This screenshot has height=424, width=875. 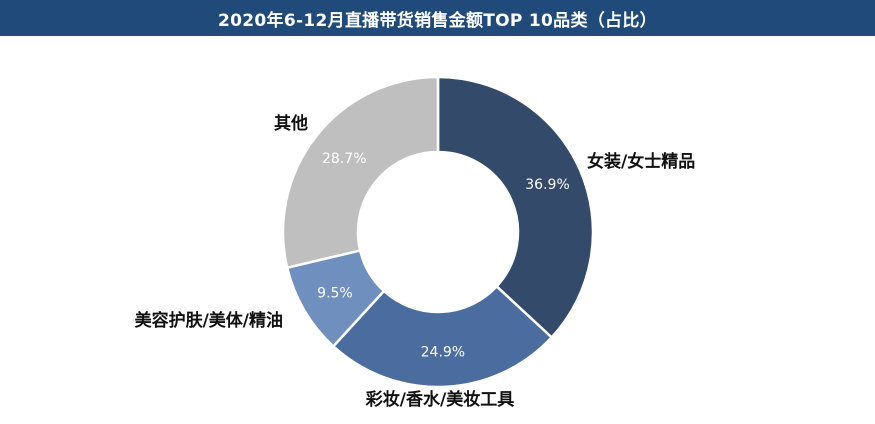 I want to click on slice-category-label-1: 彩妆/香水/美妆工具, so click(x=439, y=399).